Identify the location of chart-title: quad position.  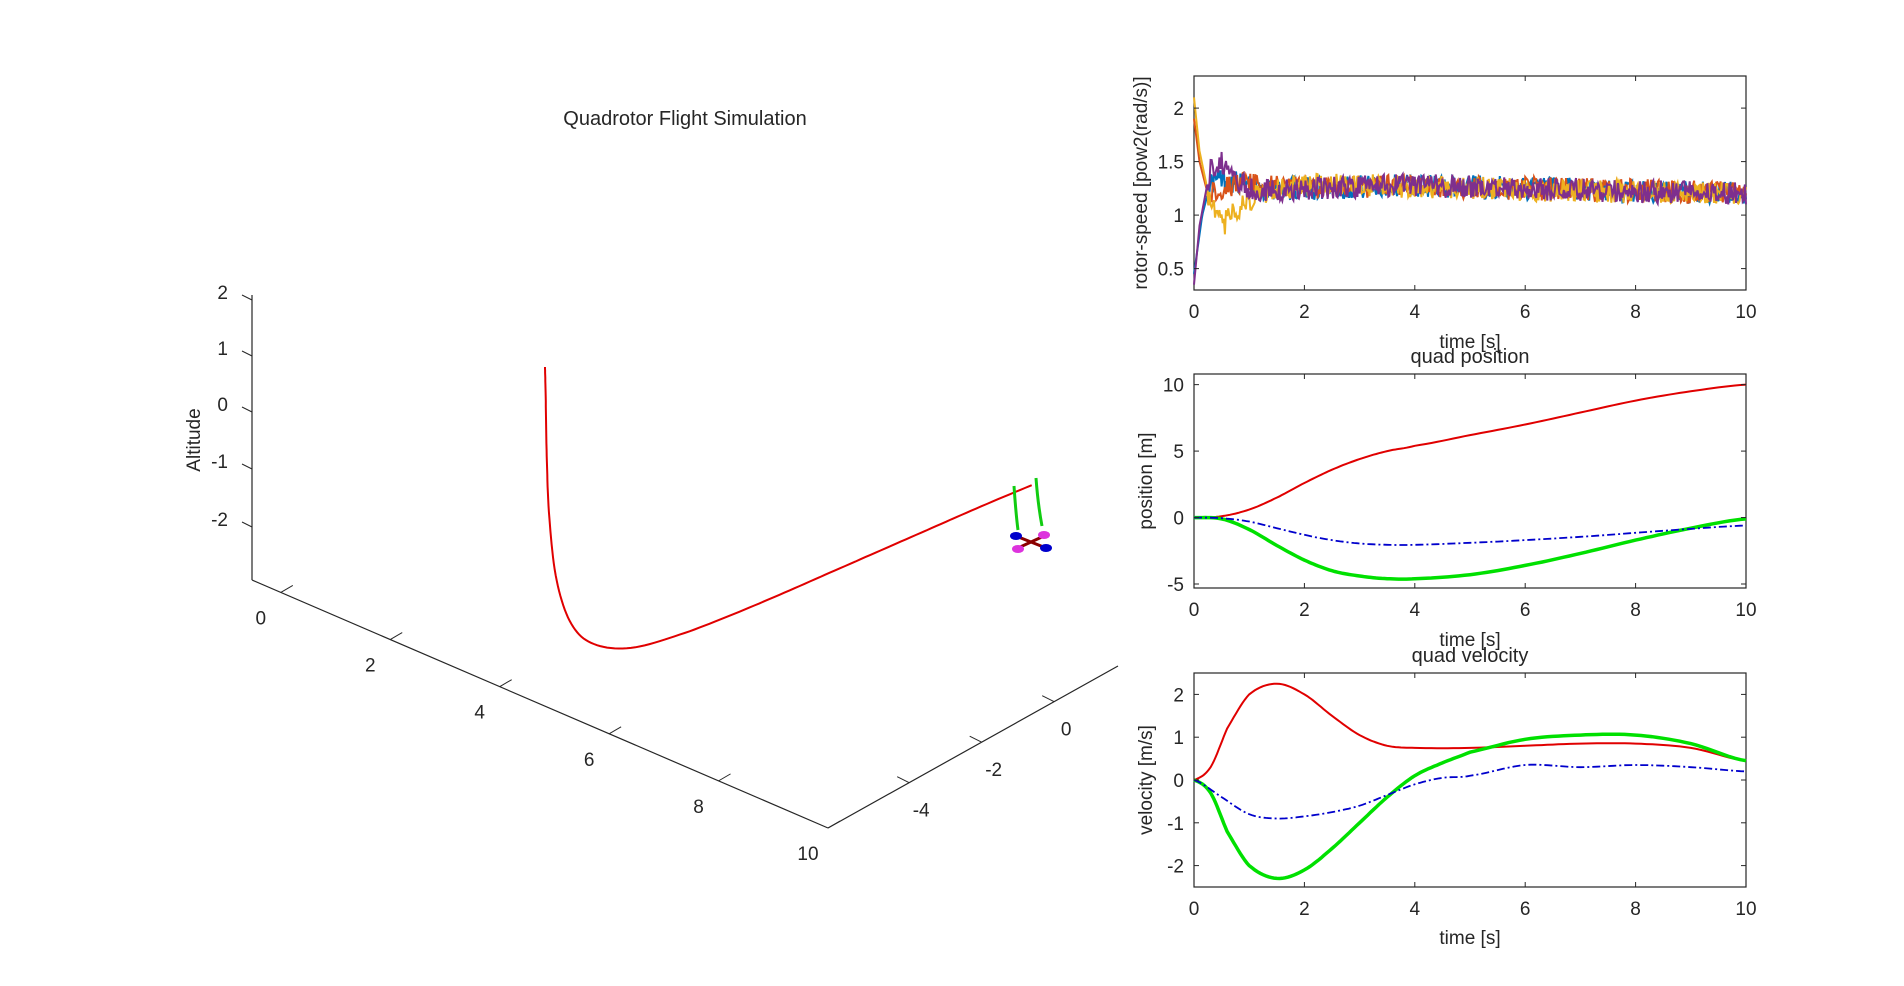
(1470, 357).